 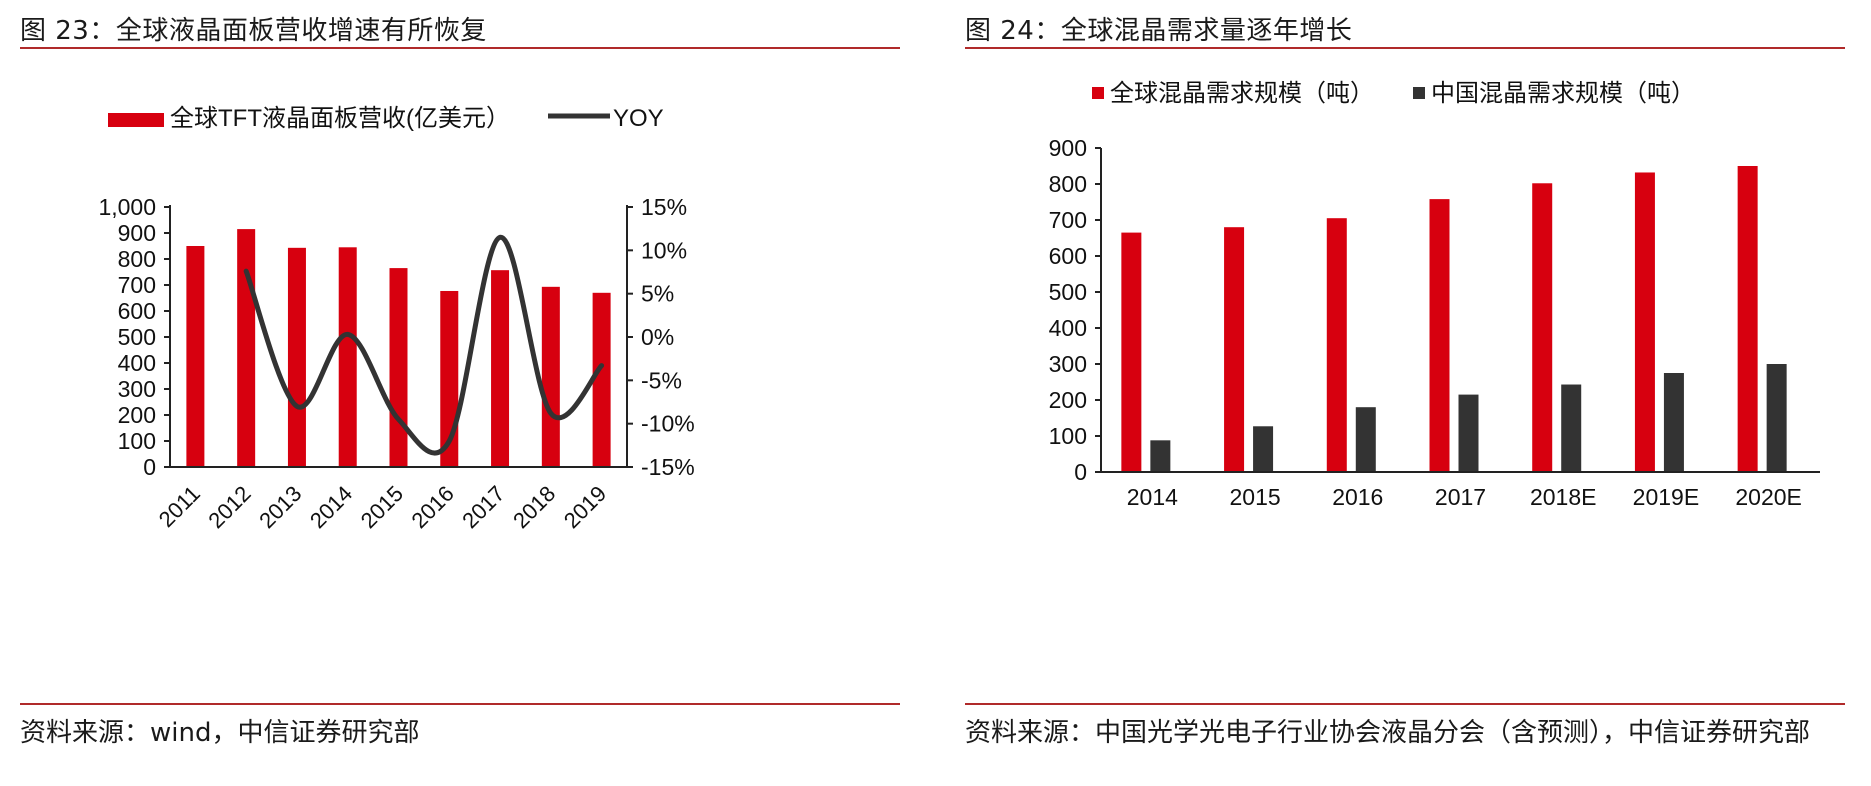 What do you see at coordinates (424, 345) in the screenshot?
I see `line-yoy` at bounding box center [424, 345].